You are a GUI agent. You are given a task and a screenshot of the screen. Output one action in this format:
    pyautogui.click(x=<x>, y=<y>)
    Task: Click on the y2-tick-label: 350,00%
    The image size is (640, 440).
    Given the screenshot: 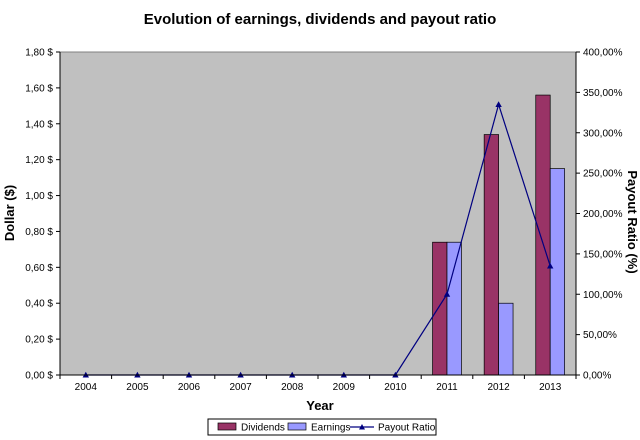 What is the action you would take?
    pyautogui.click(x=603, y=93)
    